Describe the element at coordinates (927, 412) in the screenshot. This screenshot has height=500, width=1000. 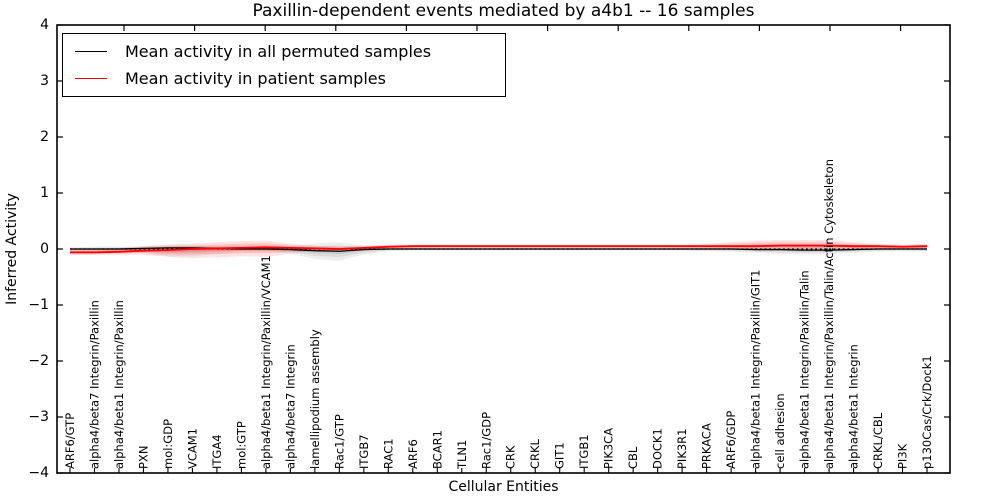
I see `x-tick-label: p130Cas/Crk/Dock1` at that location.